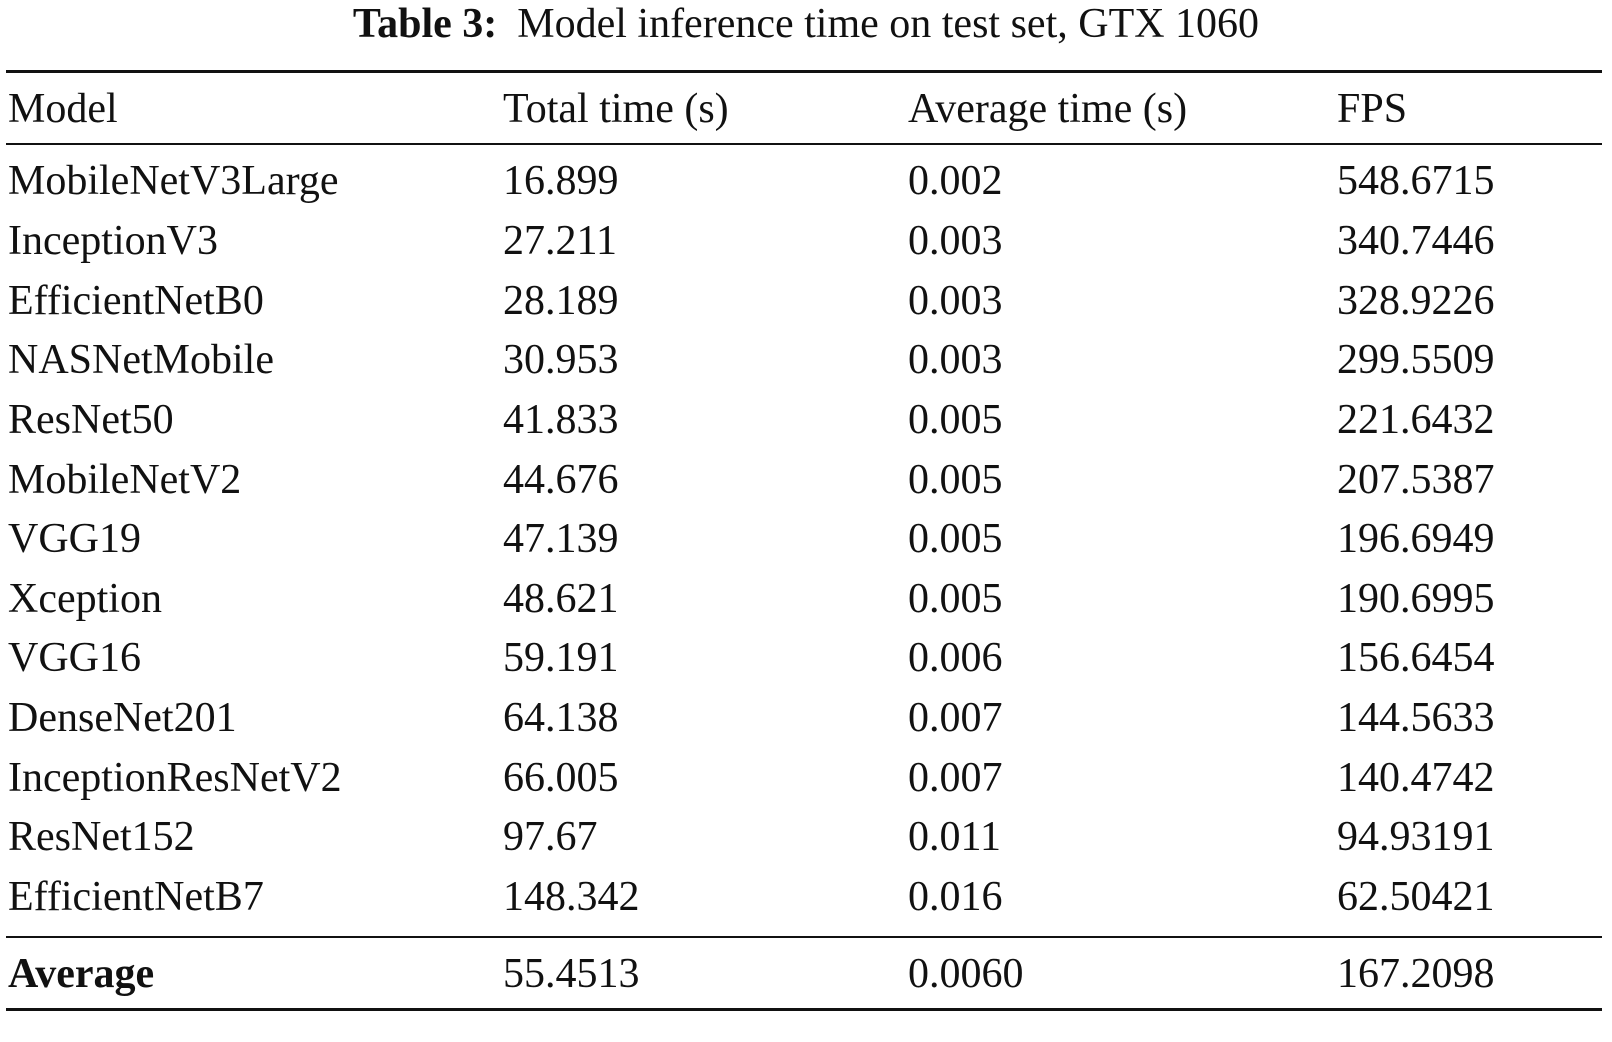 This screenshot has height=1042, width=1612. What do you see at coordinates (561, 658) in the screenshot?
I see `total-time-cell: 59.191` at bounding box center [561, 658].